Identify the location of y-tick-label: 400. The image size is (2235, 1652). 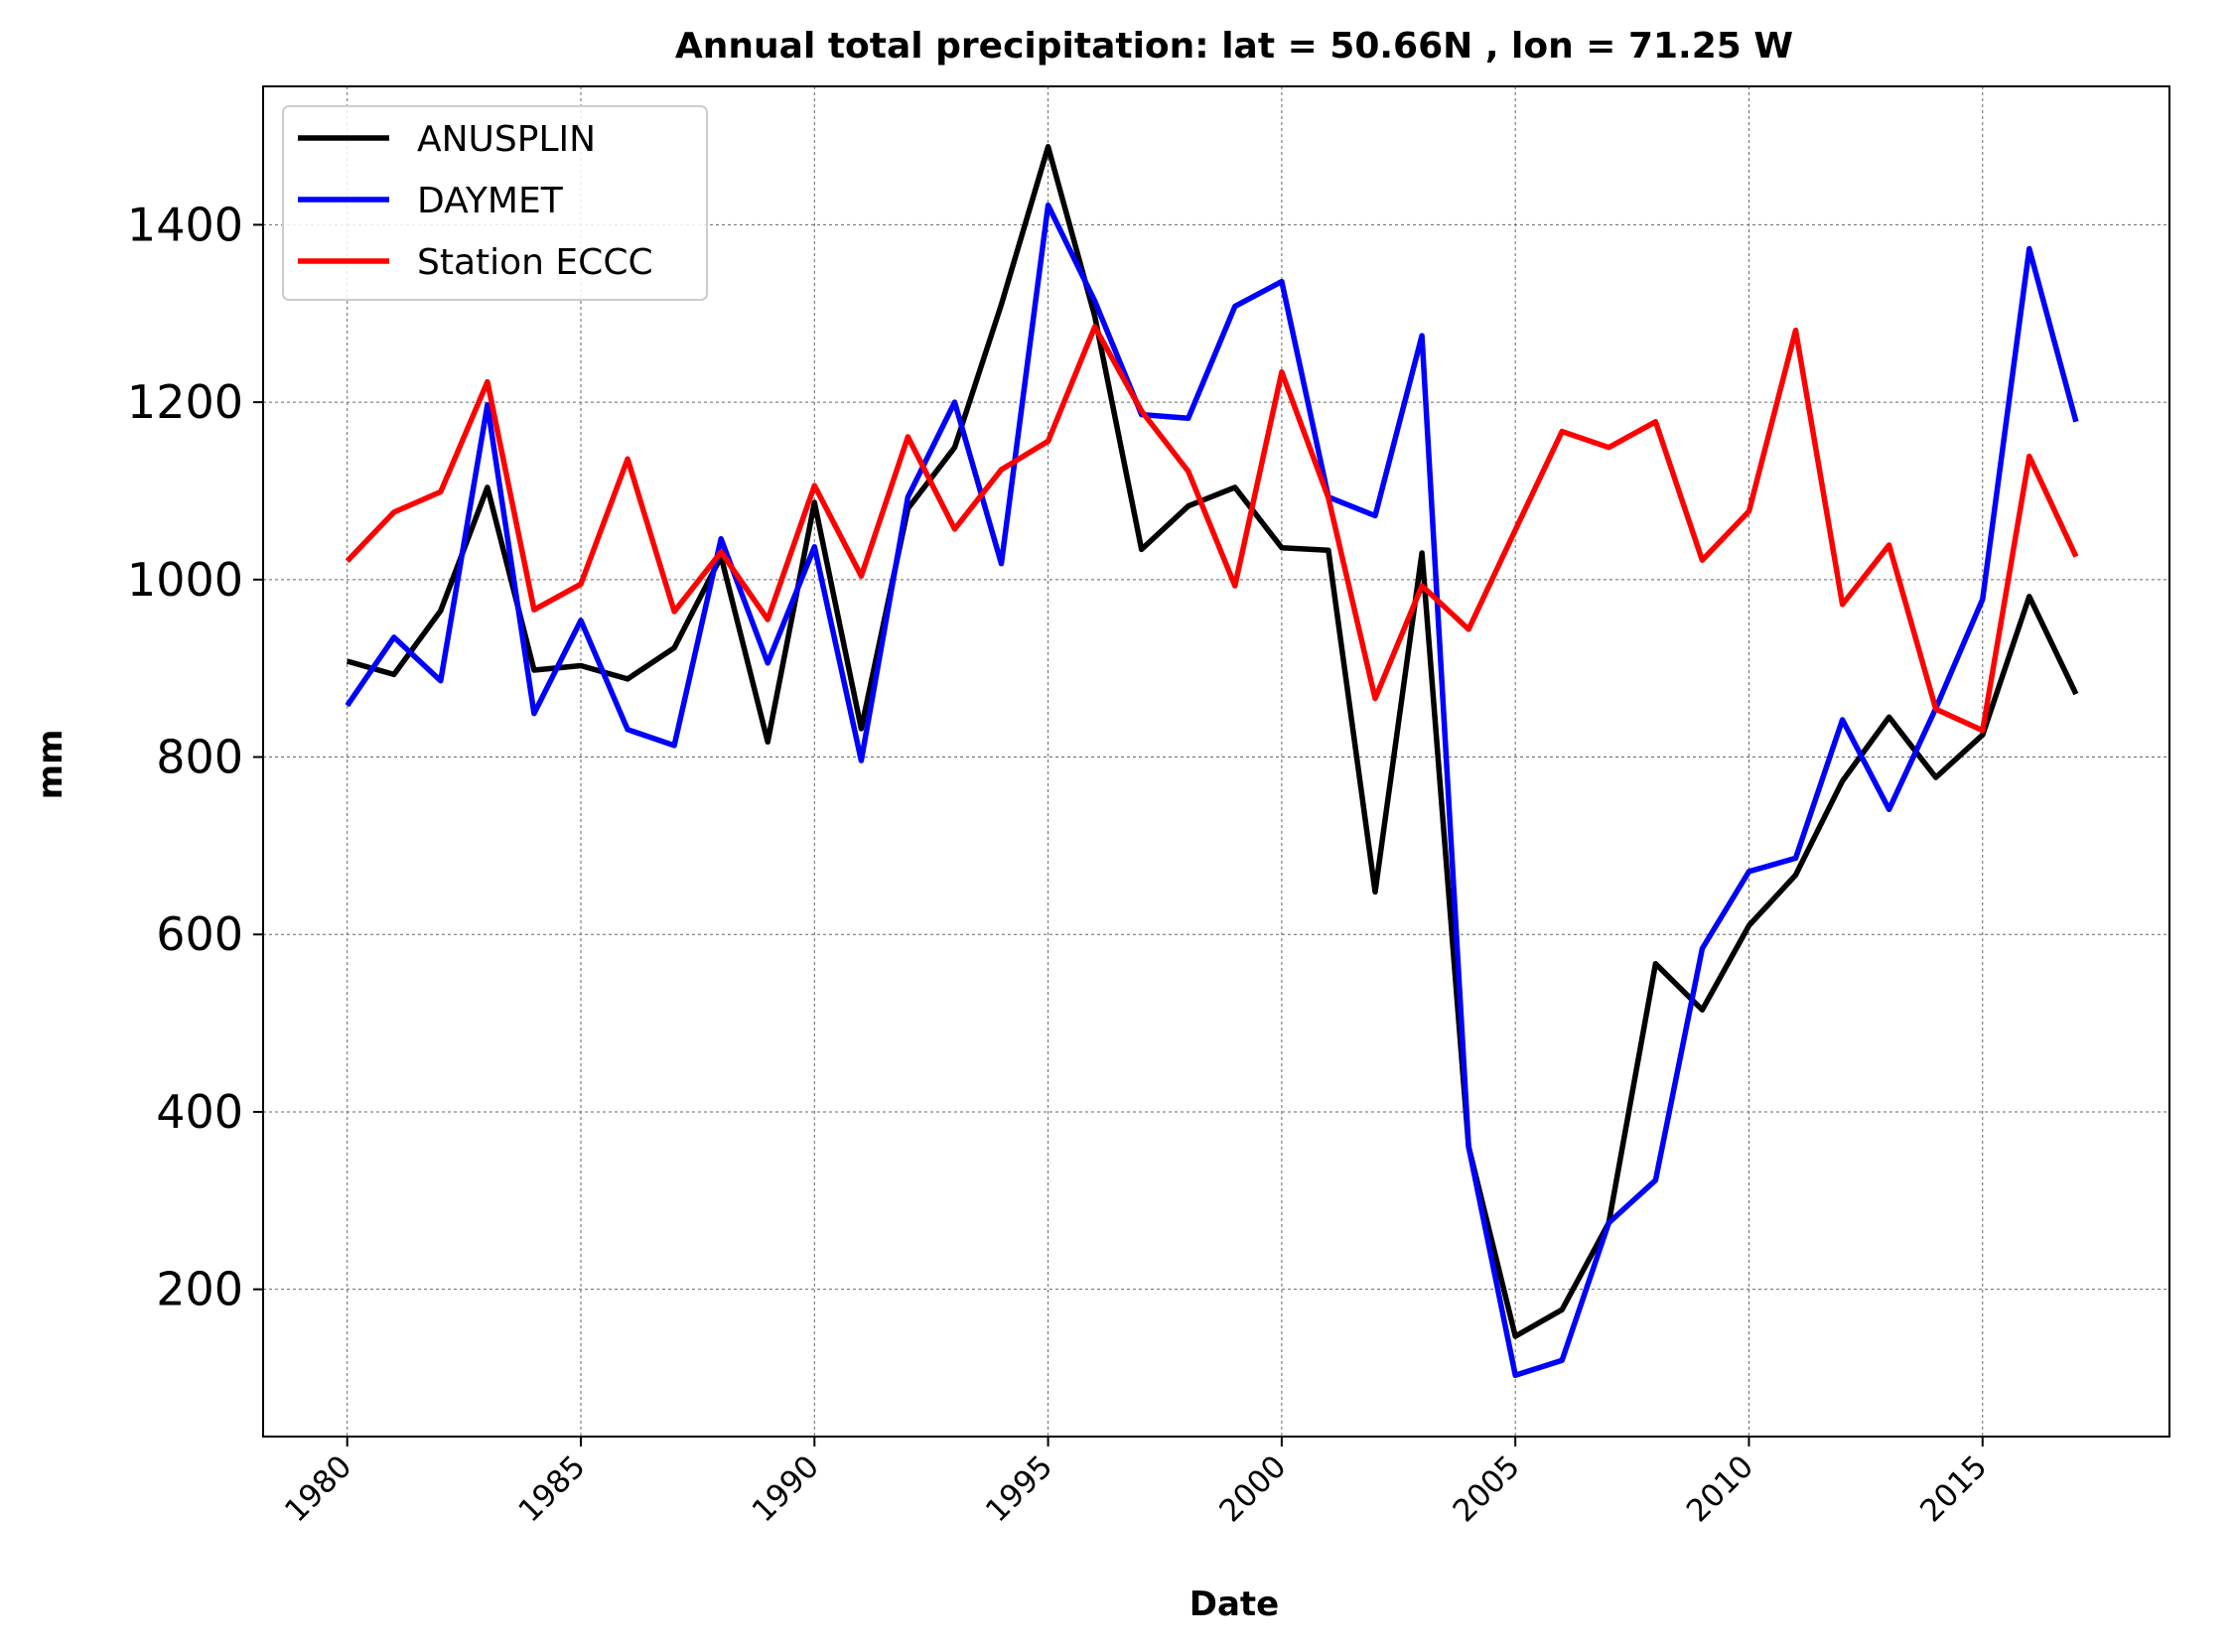
(199, 1112).